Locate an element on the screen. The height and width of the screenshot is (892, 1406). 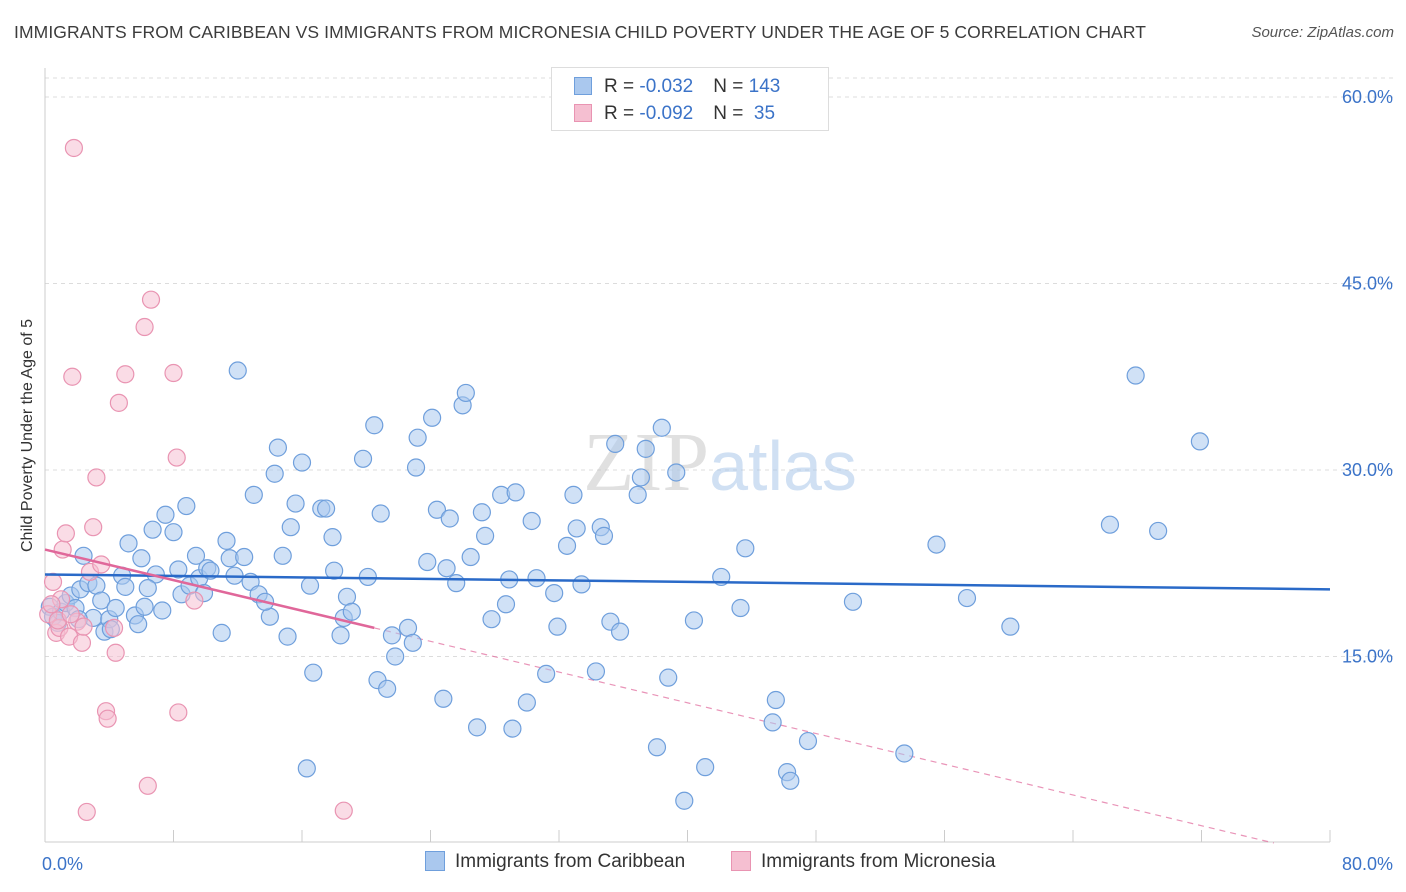
bottom-legend-caribbean: Immigrants from Caribbean is located at coordinates (555, 862).